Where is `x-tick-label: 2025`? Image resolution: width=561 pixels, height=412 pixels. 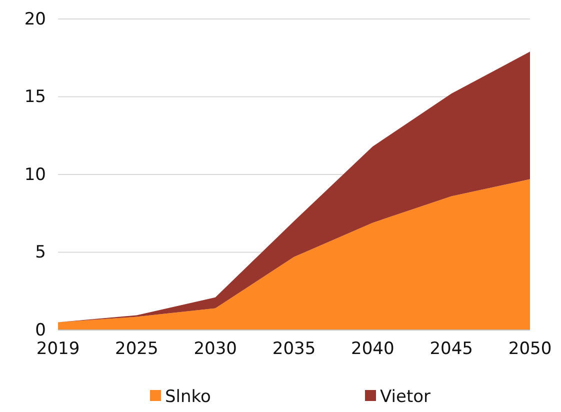
x-tick-label: 2025 is located at coordinates (136, 349).